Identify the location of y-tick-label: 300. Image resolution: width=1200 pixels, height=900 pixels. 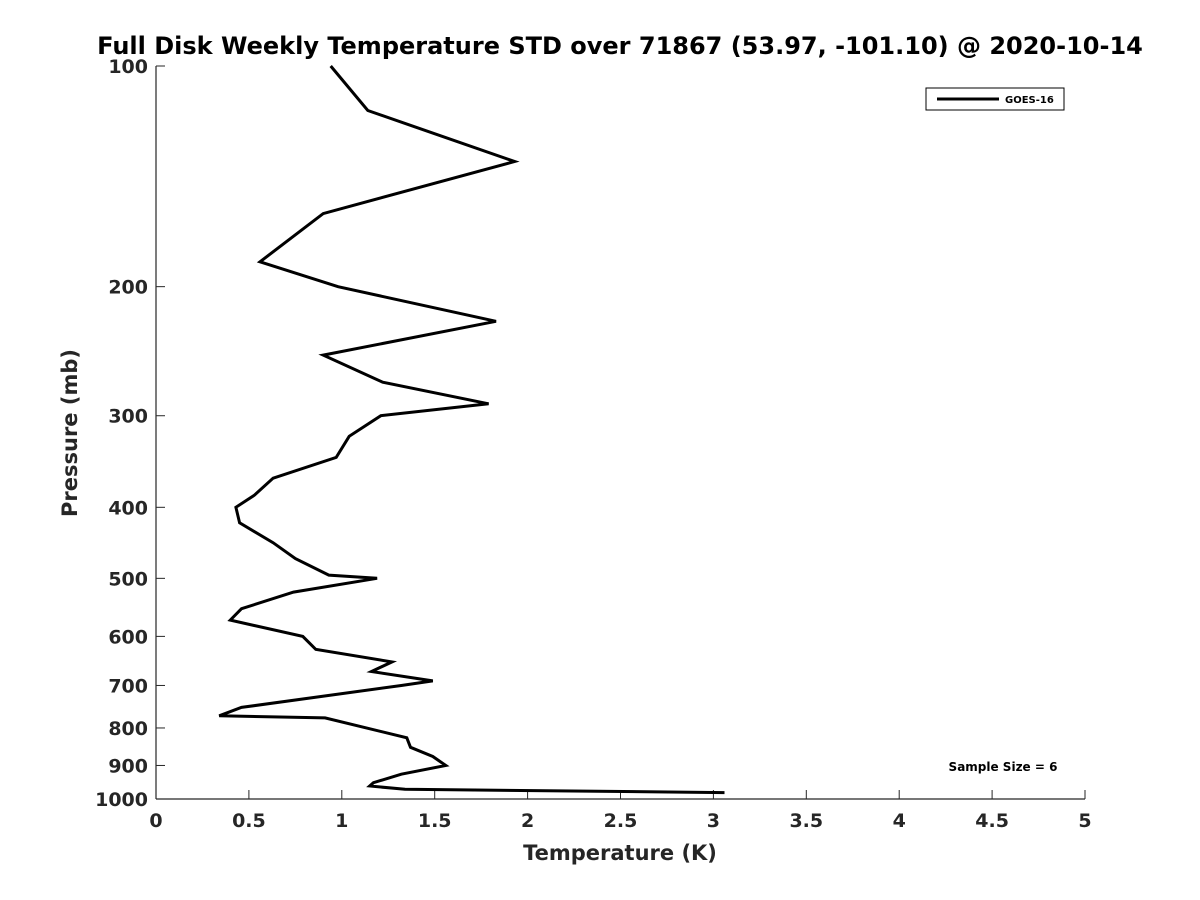
(128, 417).